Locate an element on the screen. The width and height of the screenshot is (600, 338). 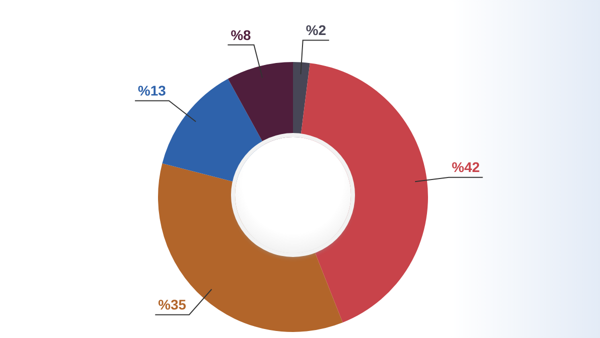
data-label: %35 is located at coordinates (172, 304).